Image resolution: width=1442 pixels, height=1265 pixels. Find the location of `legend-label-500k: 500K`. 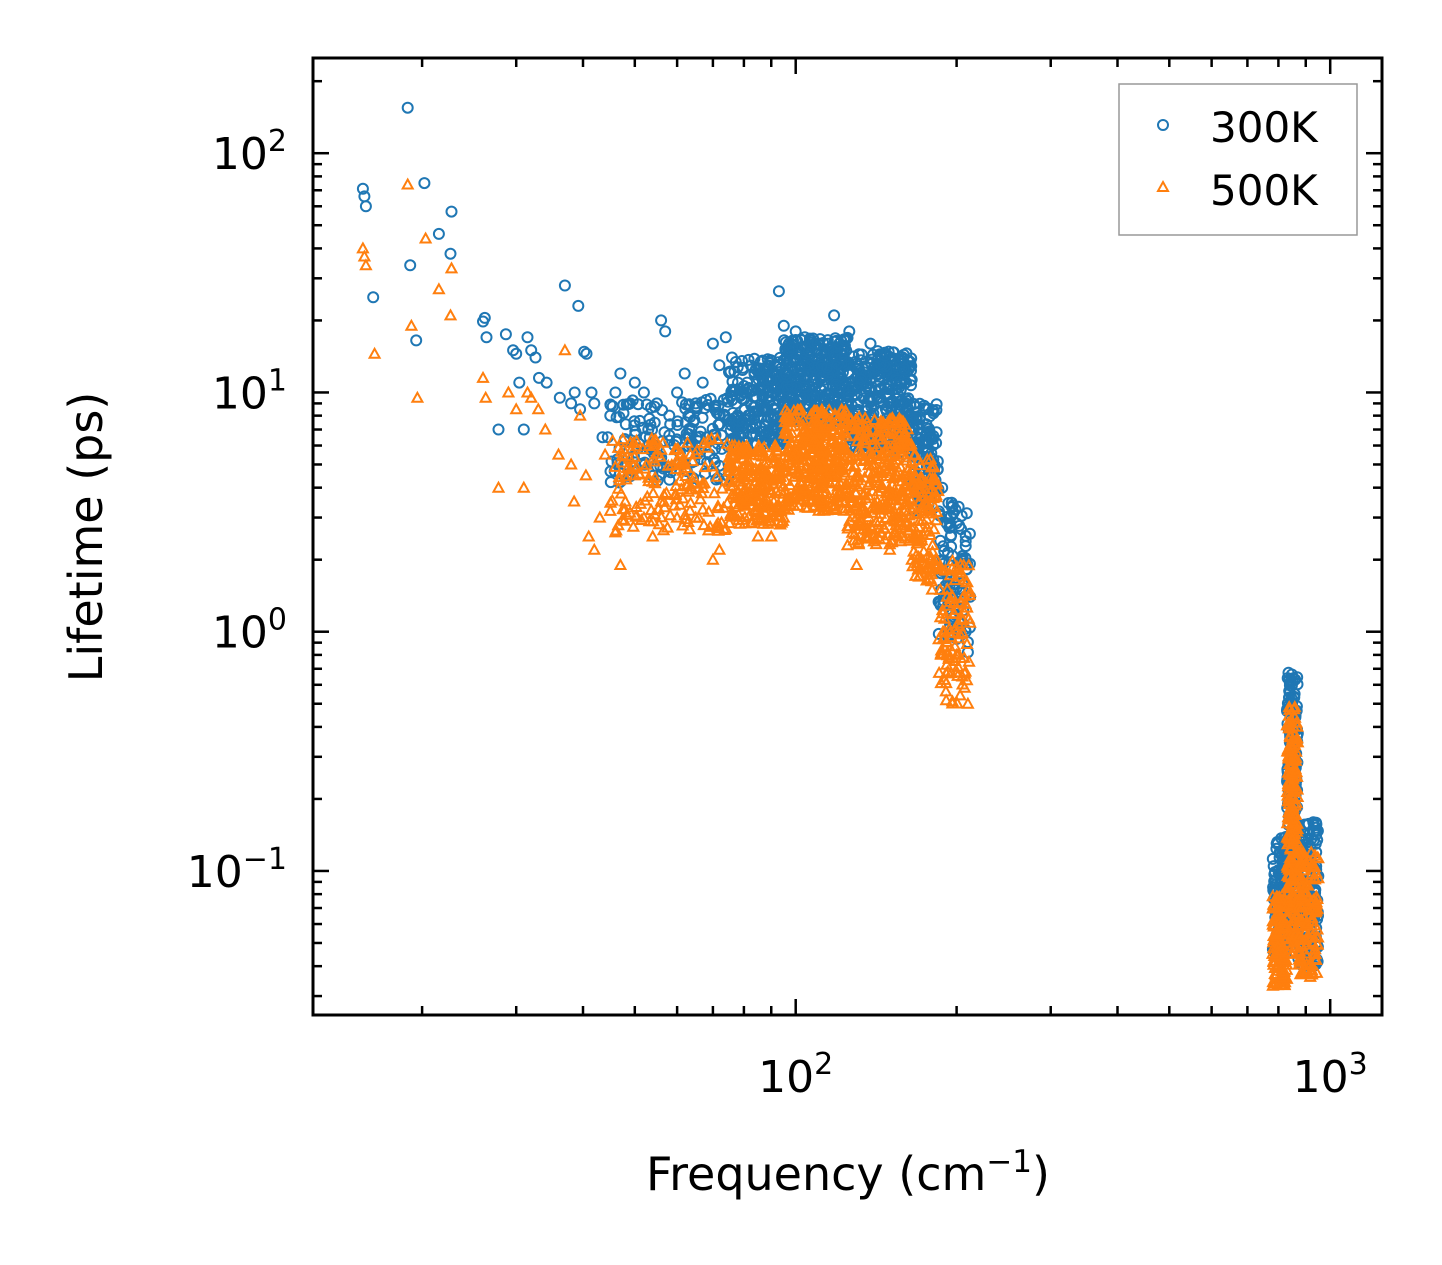

legend-label-500k: 500K is located at coordinates (1264, 190).